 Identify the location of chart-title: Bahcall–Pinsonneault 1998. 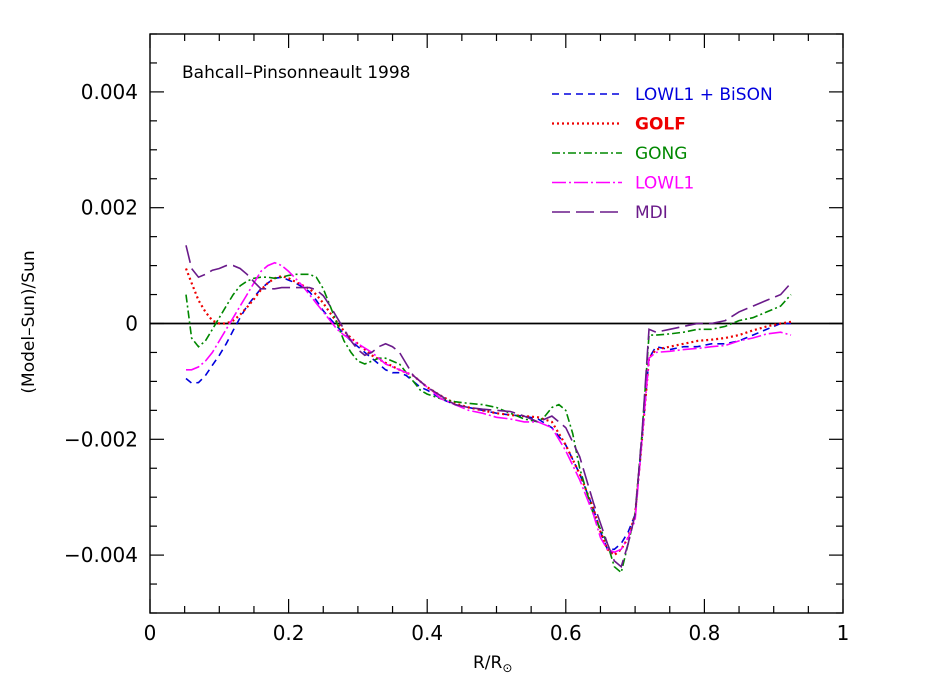
(296, 73).